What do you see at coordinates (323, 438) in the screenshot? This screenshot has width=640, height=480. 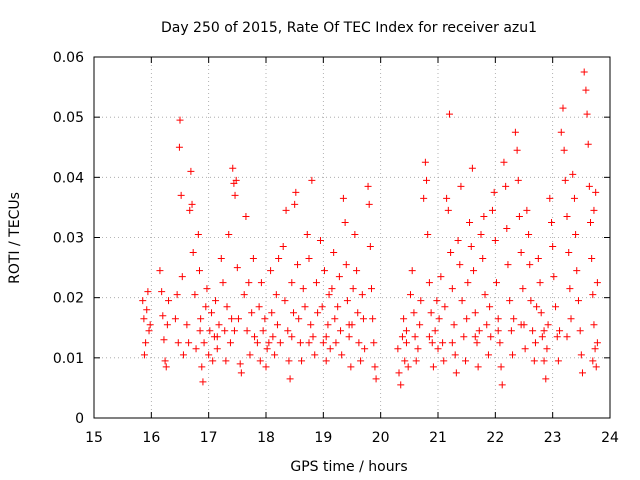 I see `x-tick-label: 19` at bounding box center [323, 438].